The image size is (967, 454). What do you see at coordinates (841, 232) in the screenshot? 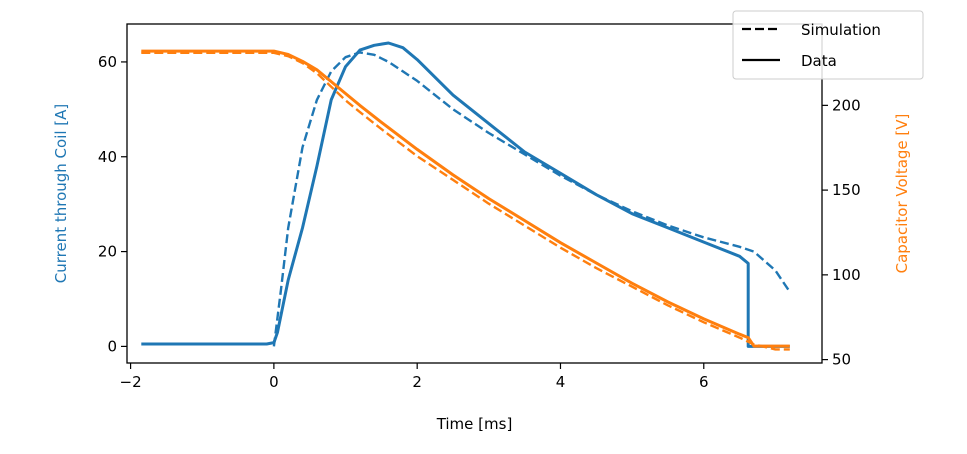
I see `y-axis-right: 50 100 150 200` at bounding box center [841, 232].